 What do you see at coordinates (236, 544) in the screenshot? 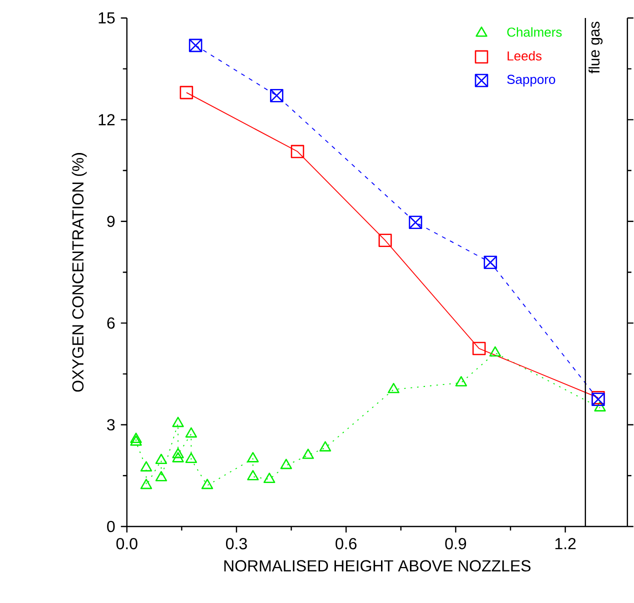
I see `x-tick-label: 0.3` at bounding box center [236, 544].